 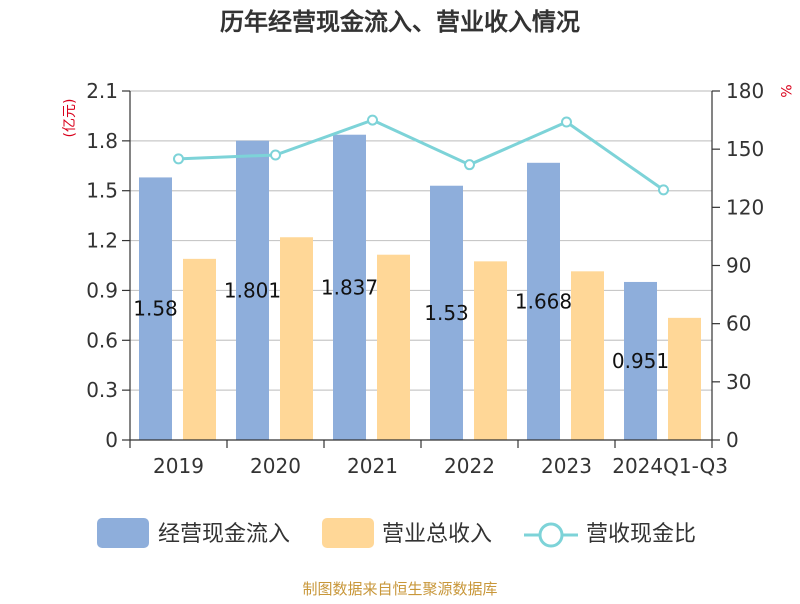 I want to click on data-labels-group: 1.58 1.801 1.837 1.53 1.668 0.951, so click(x=401, y=324).